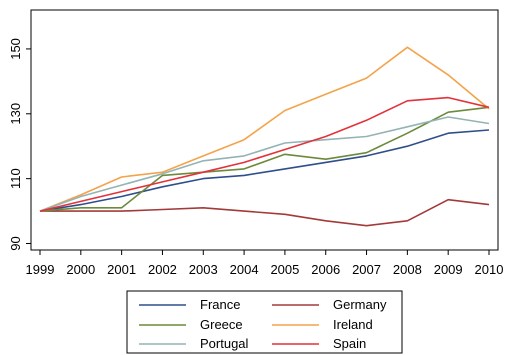 The image size is (507, 355). I want to click on x-tick-label: 2000, so click(80, 269).